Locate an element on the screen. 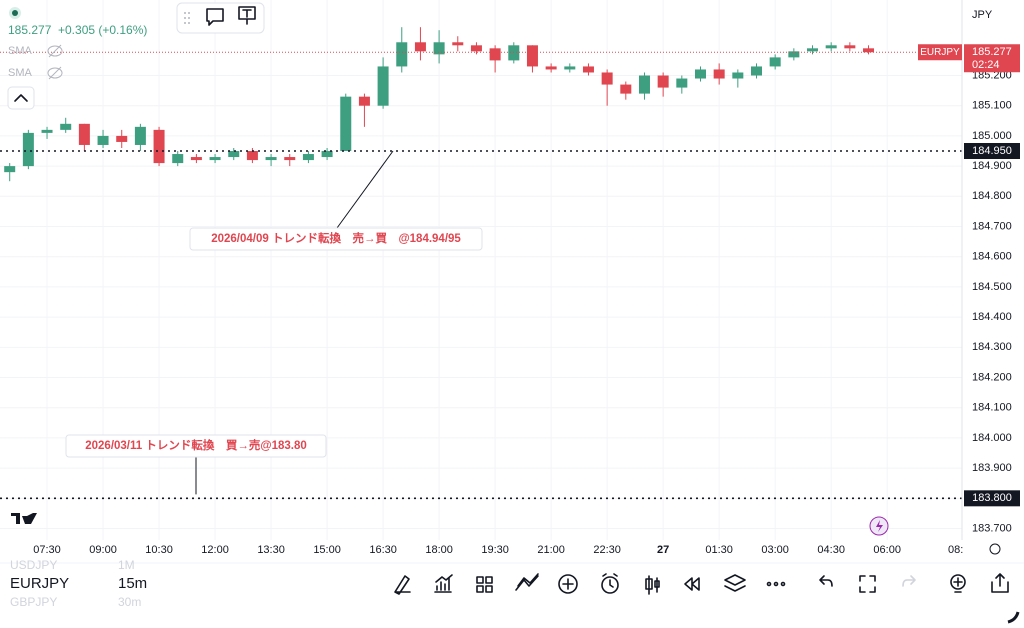  header-price: 185.277 is located at coordinates (30, 30).